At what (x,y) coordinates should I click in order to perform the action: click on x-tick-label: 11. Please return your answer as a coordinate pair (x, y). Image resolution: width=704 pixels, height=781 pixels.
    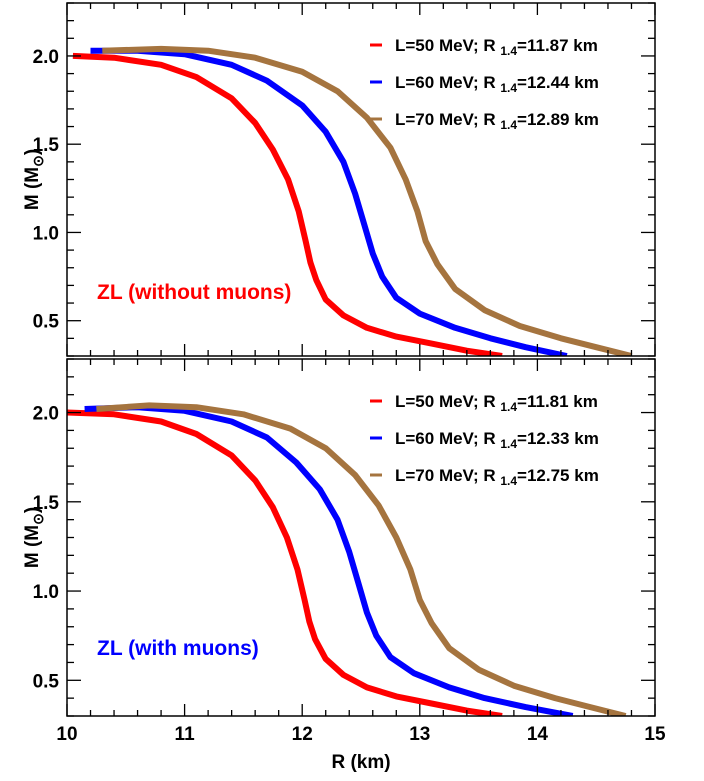
    Looking at the image, I should click on (185, 734).